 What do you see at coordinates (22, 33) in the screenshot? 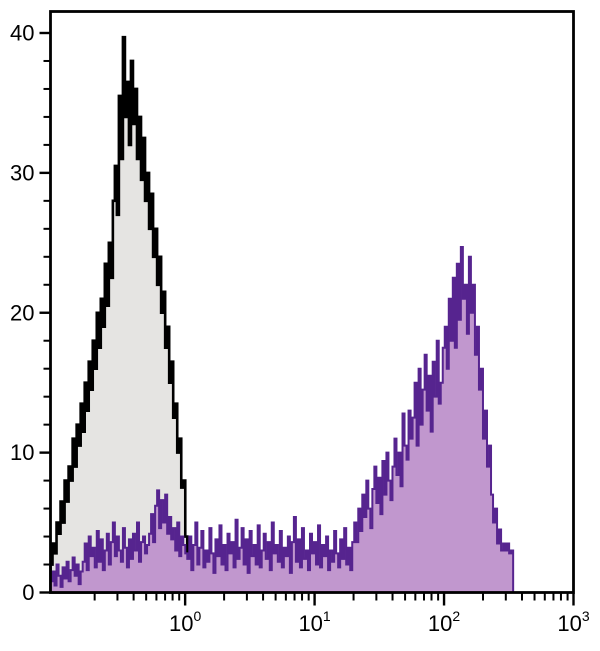
I see `y-tick-label: 40` at bounding box center [22, 33].